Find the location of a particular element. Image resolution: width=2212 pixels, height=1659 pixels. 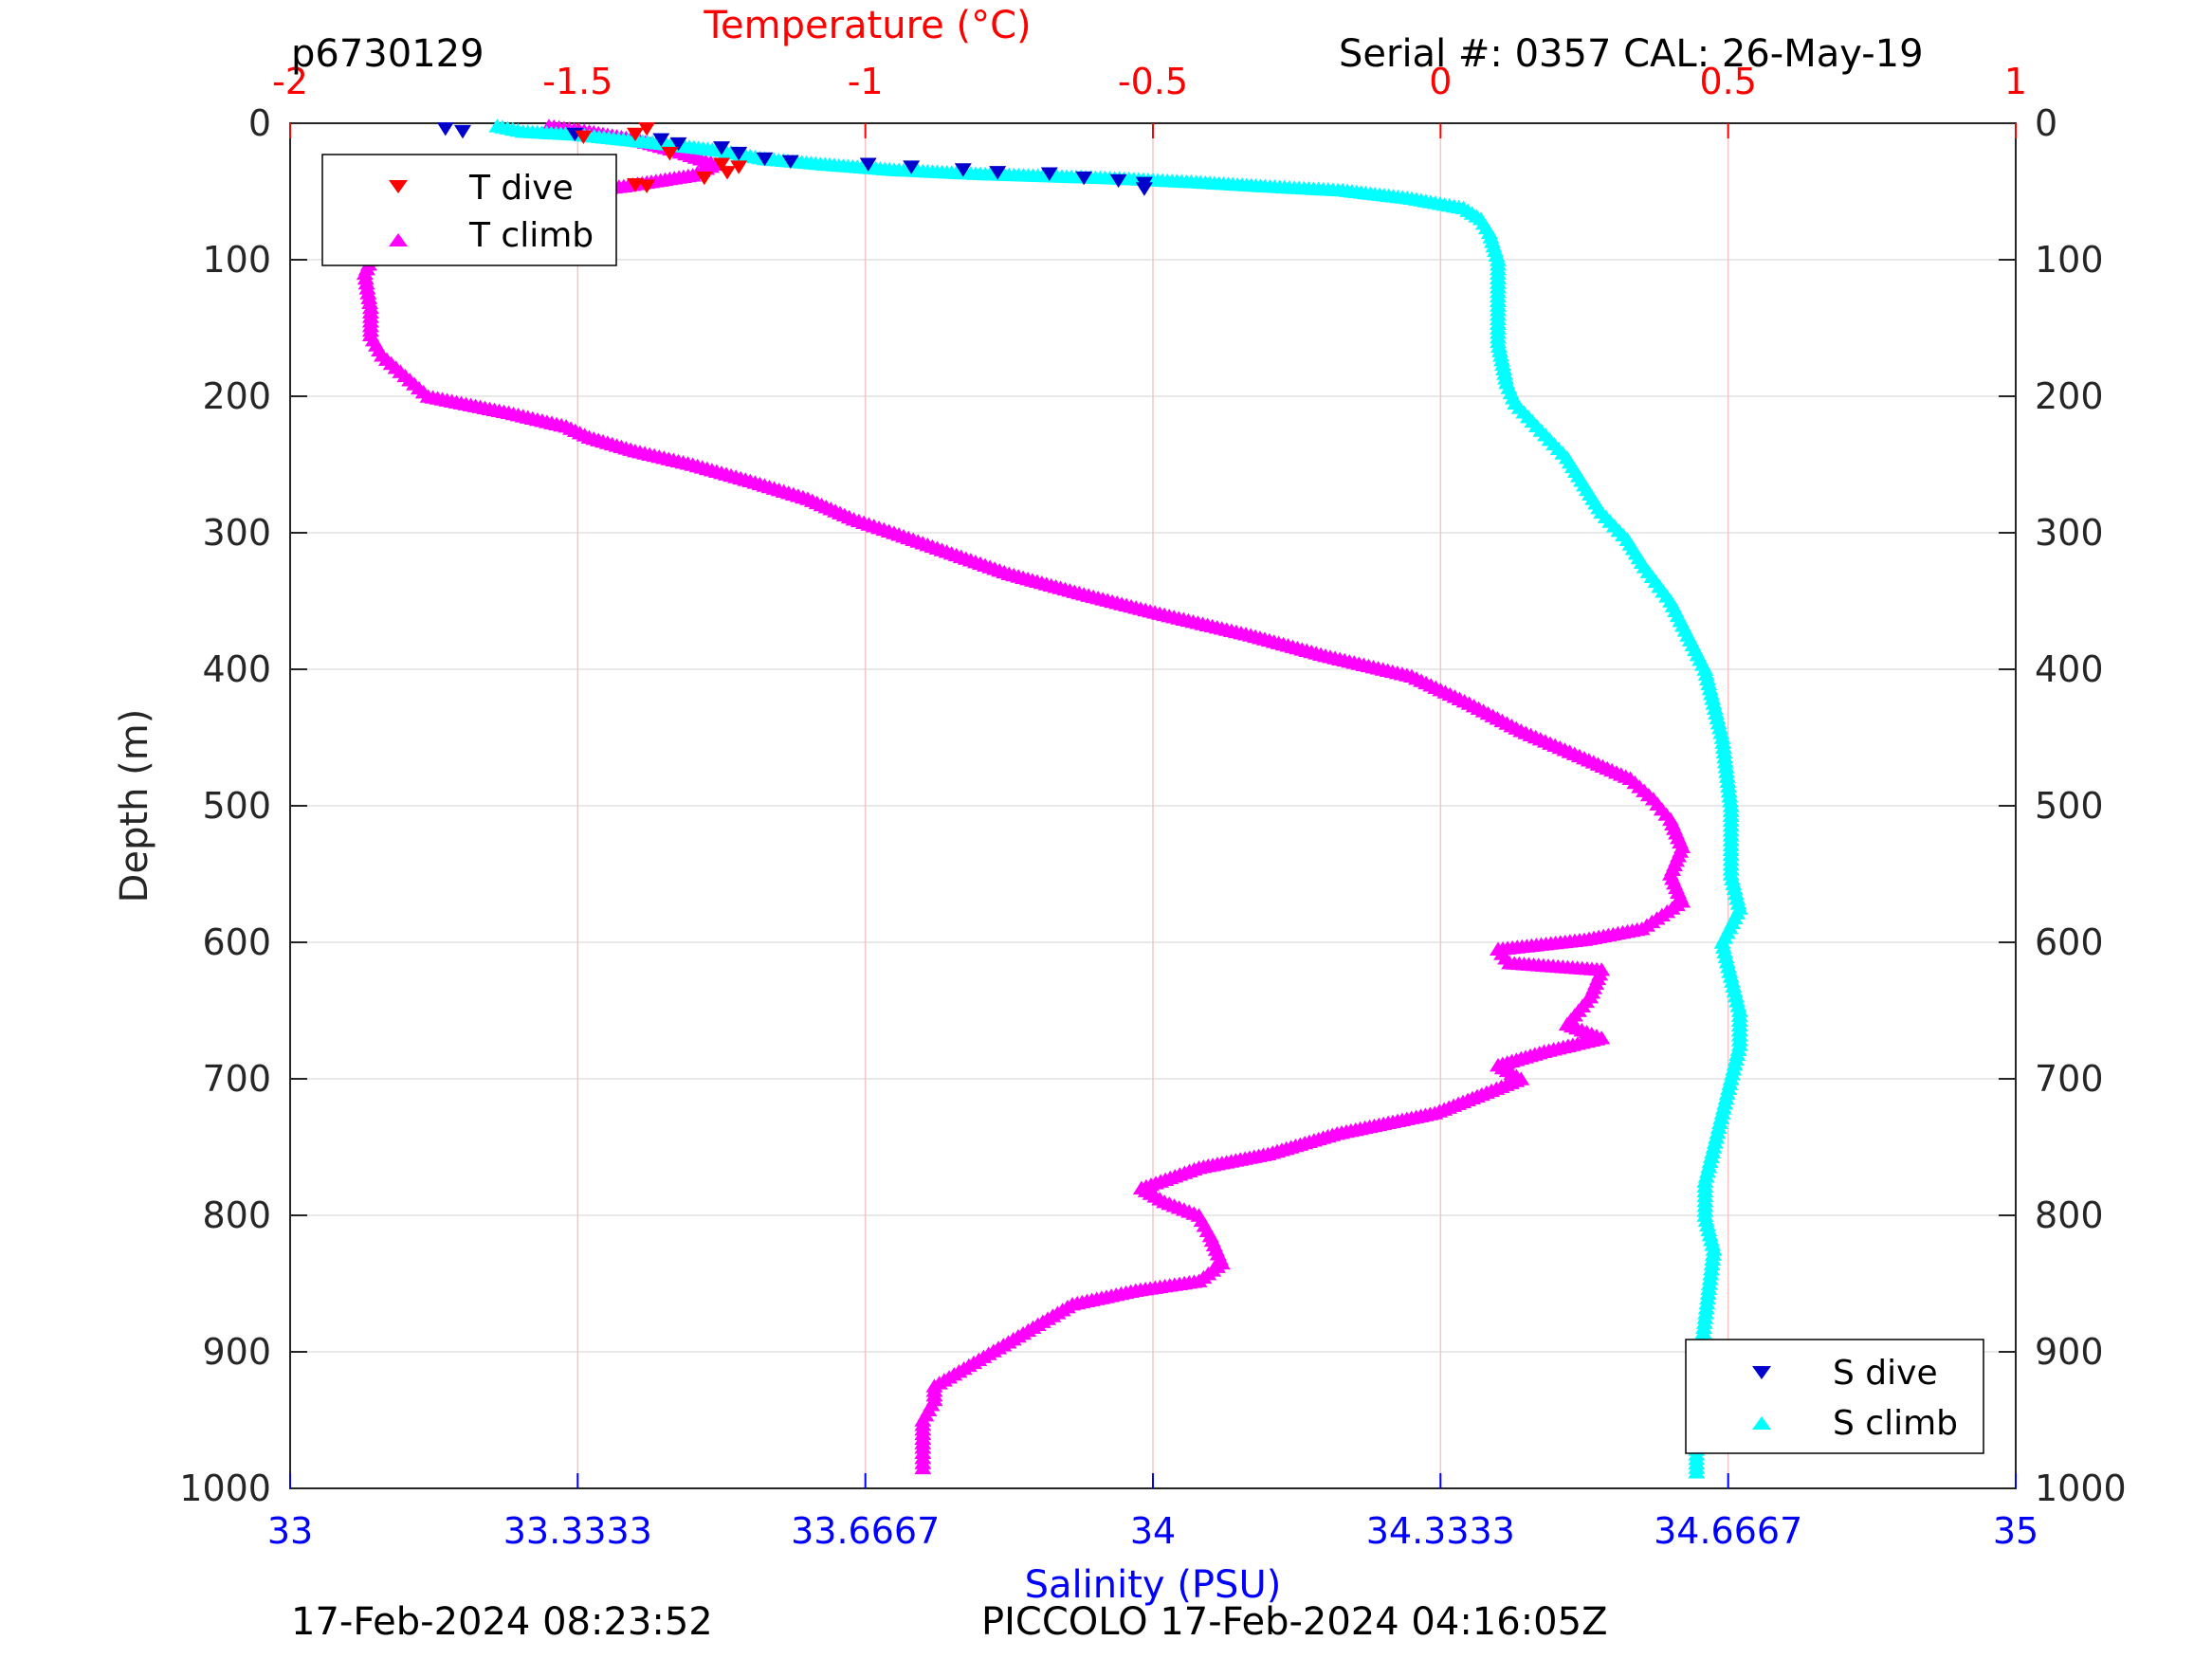

temperature-legend-box is located at coordinates (469, 210).